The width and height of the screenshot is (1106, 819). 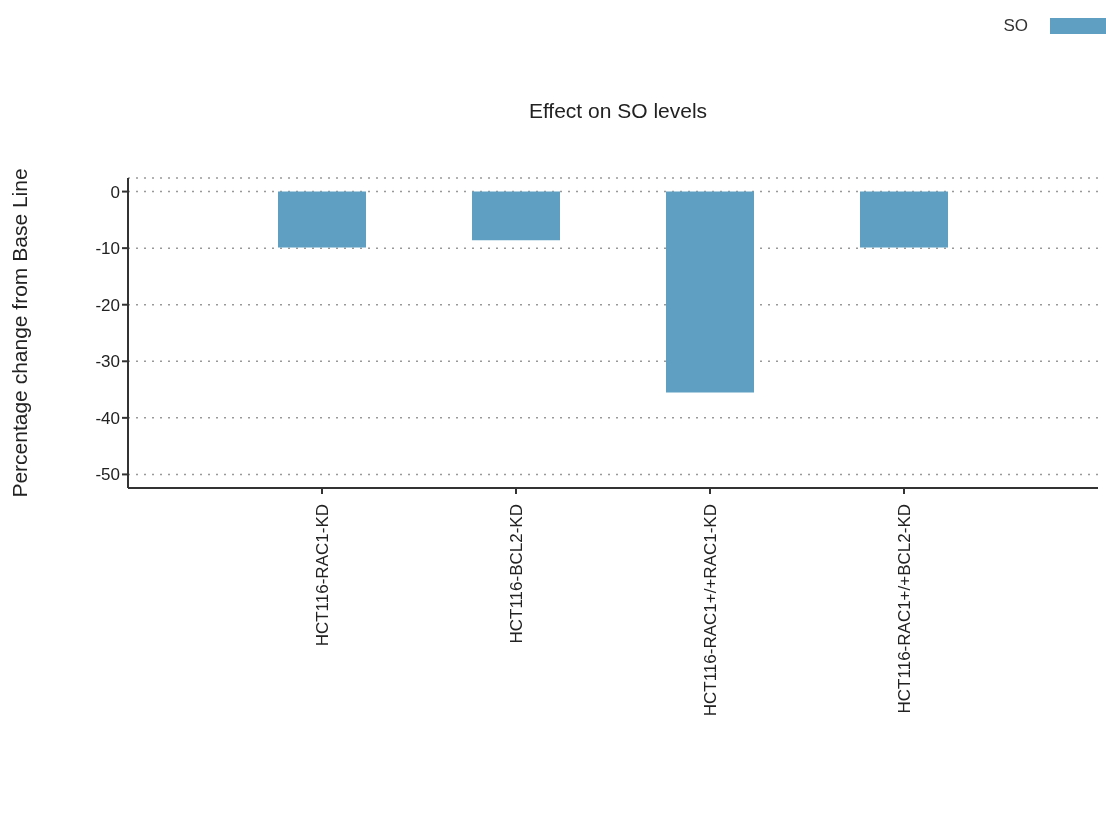 What do you see at coordinates (1015, 26) in the screenshot?
I see `legend-label: SO` at bounding box center [1015, 26].